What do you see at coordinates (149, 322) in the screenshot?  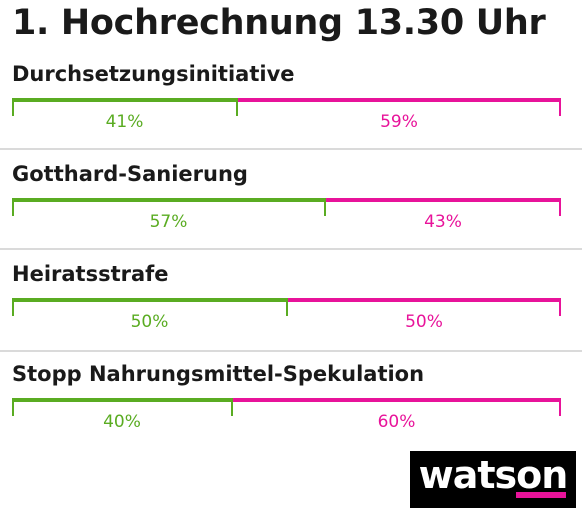 I see `yes-percent-label: 50%` at bounding box center [149, 322].